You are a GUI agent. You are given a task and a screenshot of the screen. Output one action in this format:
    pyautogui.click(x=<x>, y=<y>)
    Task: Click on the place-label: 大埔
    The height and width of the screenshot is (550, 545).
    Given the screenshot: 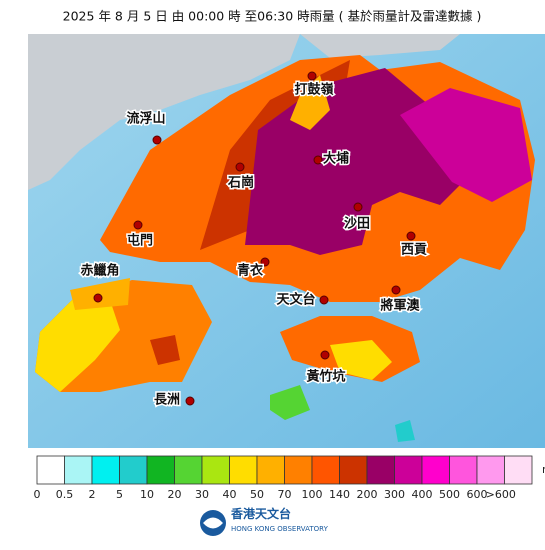 What is the action you would take?
    pyautogui.click(x=336, y=159)
    